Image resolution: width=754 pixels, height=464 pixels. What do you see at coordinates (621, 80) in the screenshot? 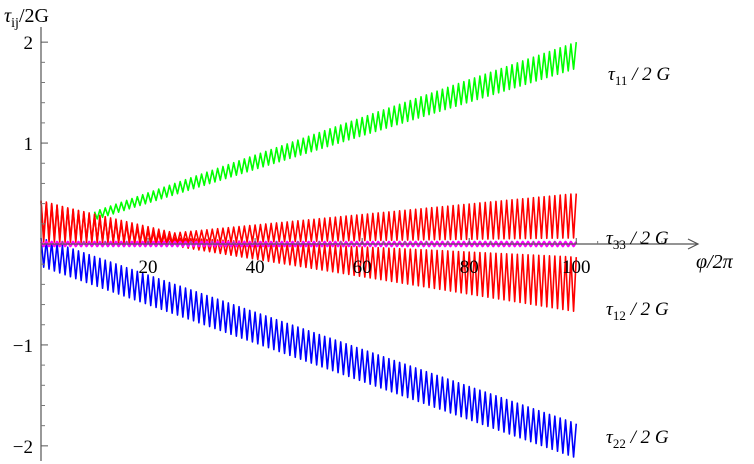
I see `series-label-tau11-sub: 11` at bounding box center [621, 80].